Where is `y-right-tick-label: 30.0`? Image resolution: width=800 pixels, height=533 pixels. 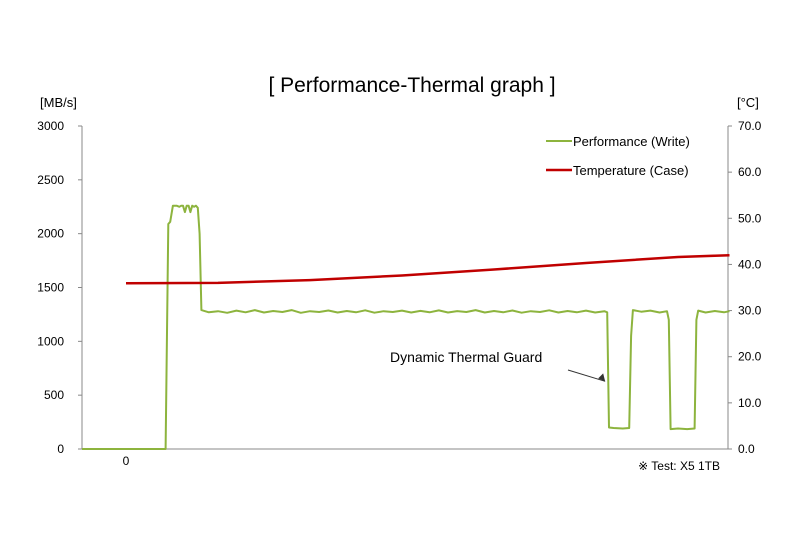
y-right-tick-label: 30.0 is located at coordinates (750, 311).